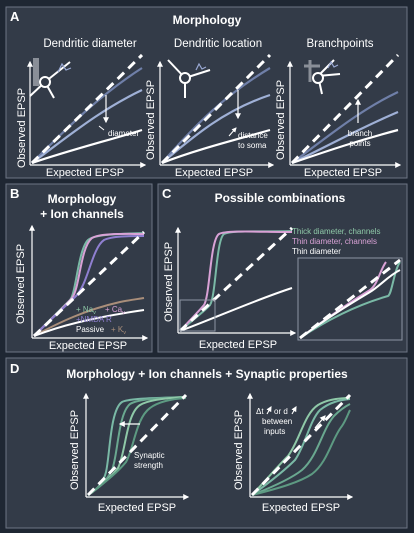  What do you see at coordinates (94, 319) in the screenshot?
I see `legend-nmda: +NMDA R` at bounding box center [94, 319].